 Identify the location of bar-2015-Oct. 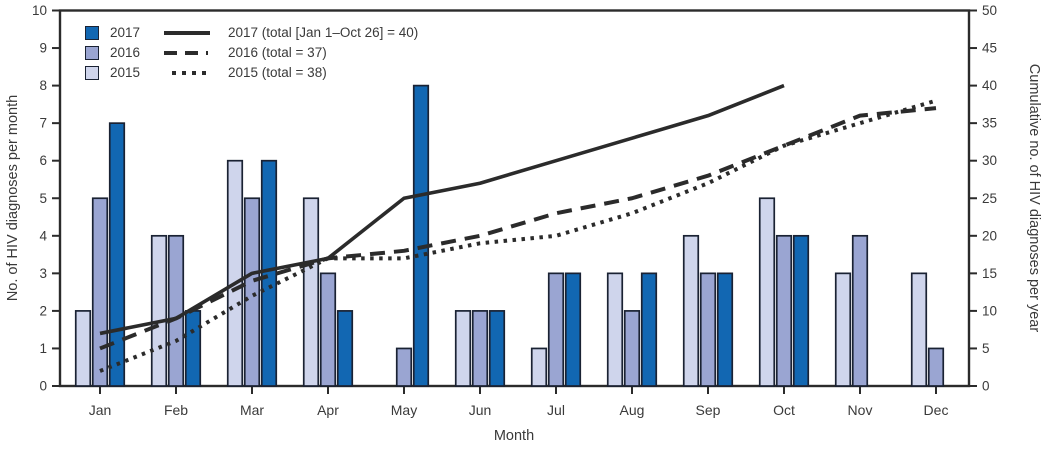
(767, 292).